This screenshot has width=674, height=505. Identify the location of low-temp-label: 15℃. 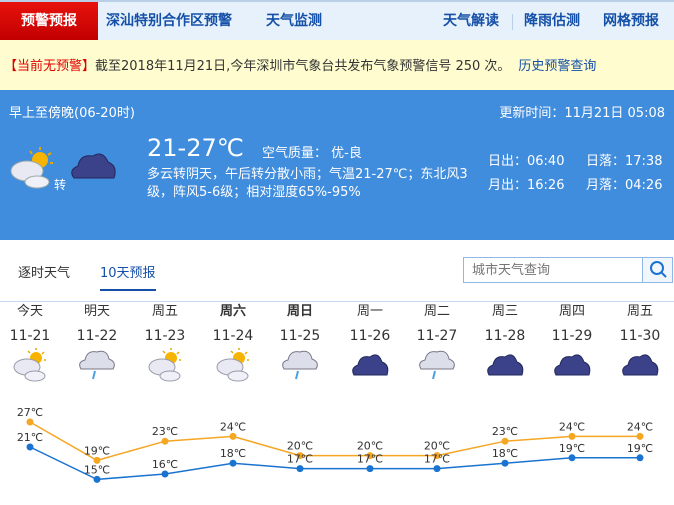
(97, 469).